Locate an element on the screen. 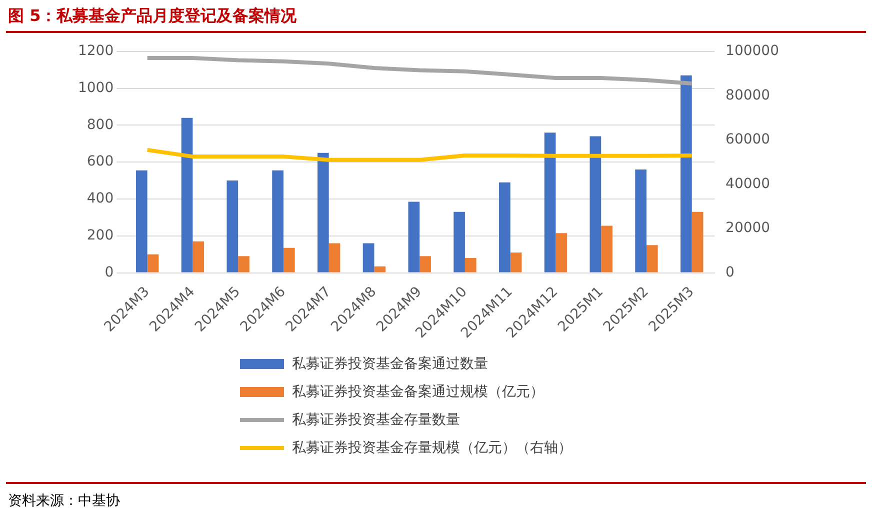 The width and height of the screenshot is (872, 516). y-tick-label: 400 is located at coordinates (100, 198).